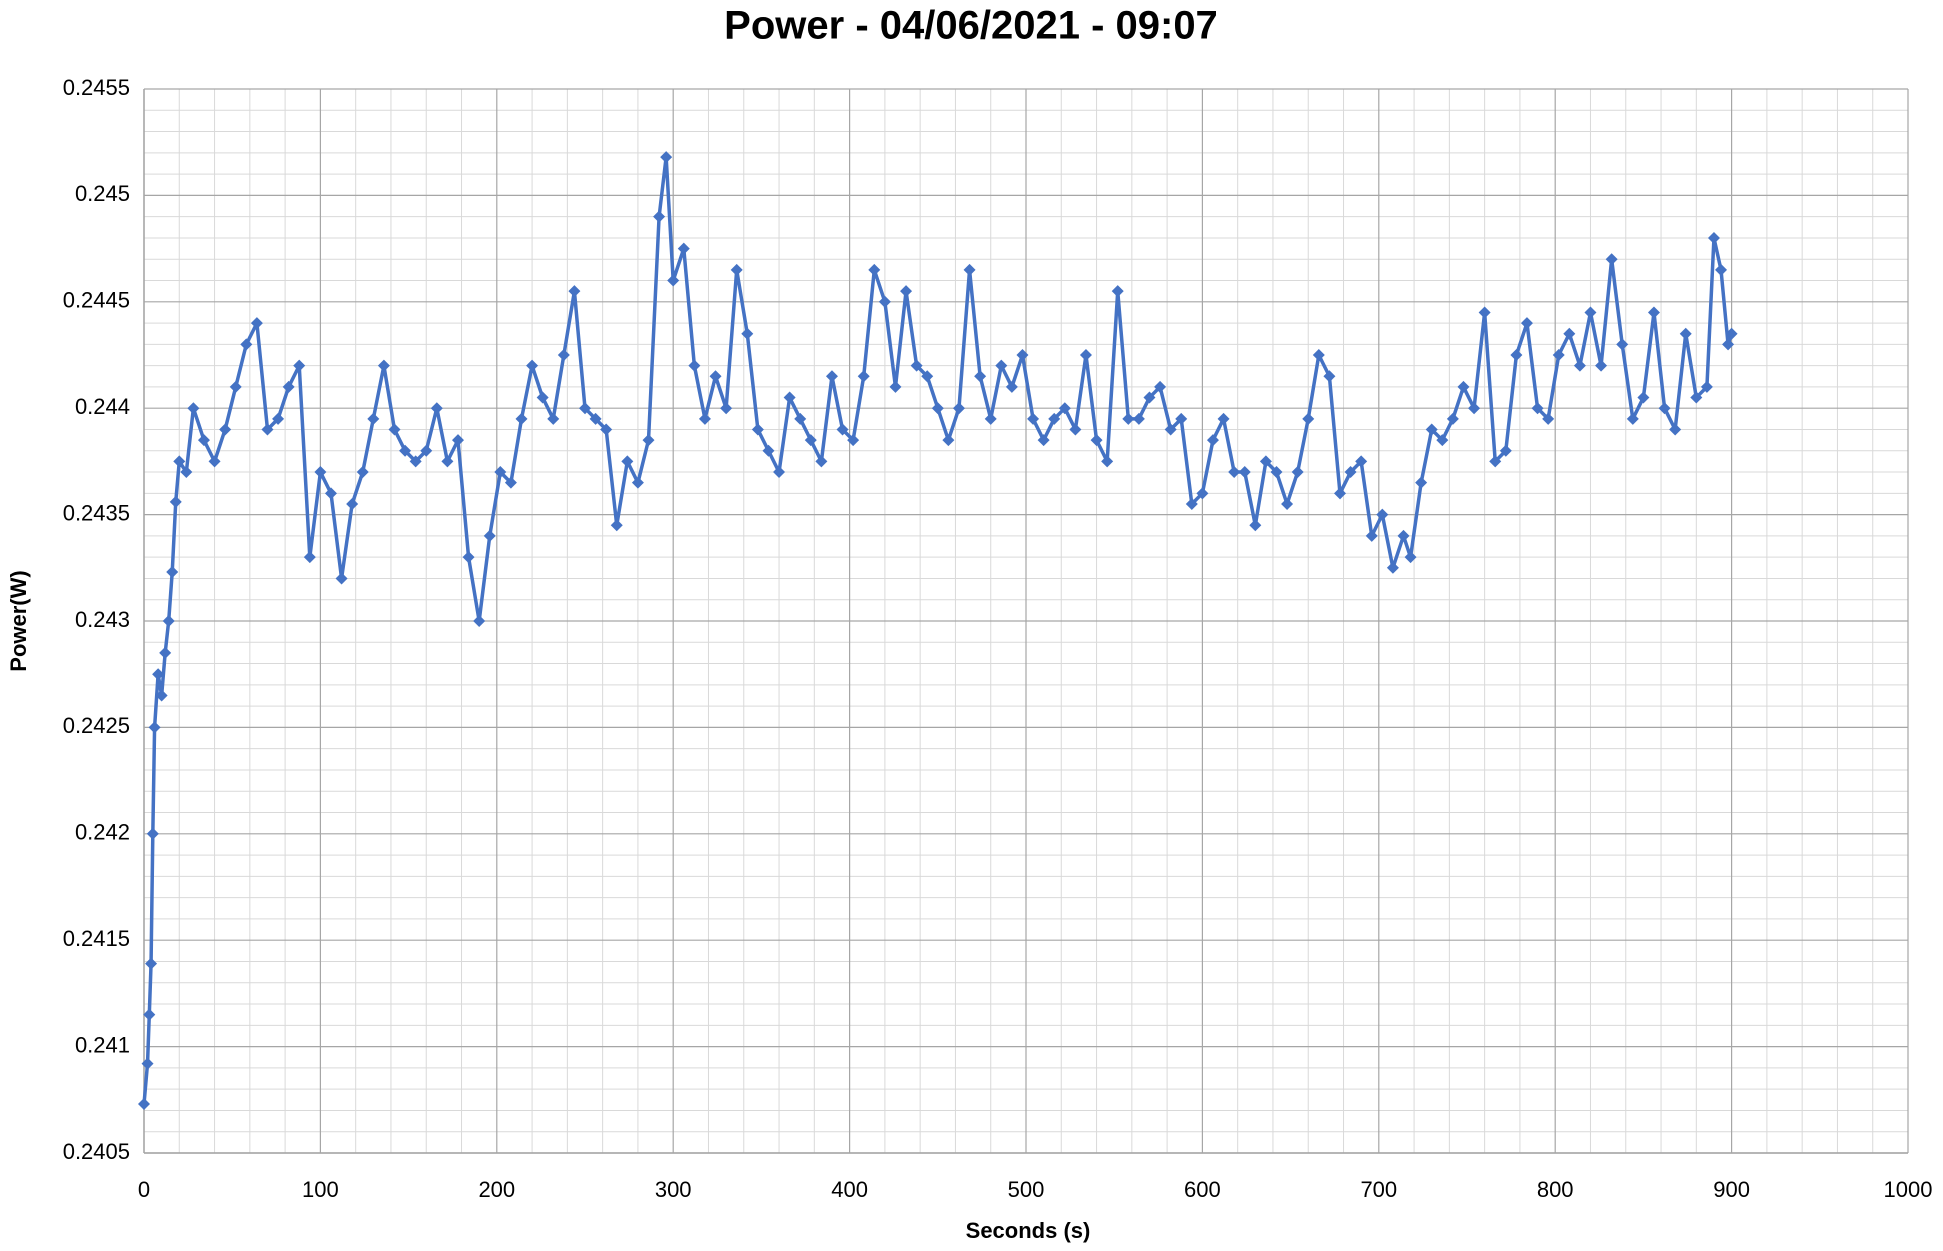  I want to click on y-tick-label: 0.2445, so click(96, 300).